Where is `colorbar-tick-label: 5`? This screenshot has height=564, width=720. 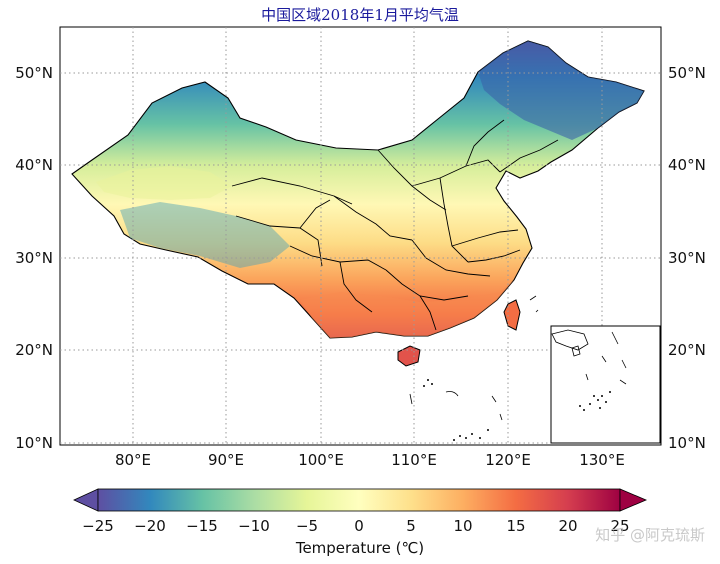
colorbar-tick-label: 5 is located at coordinates (411, 526).